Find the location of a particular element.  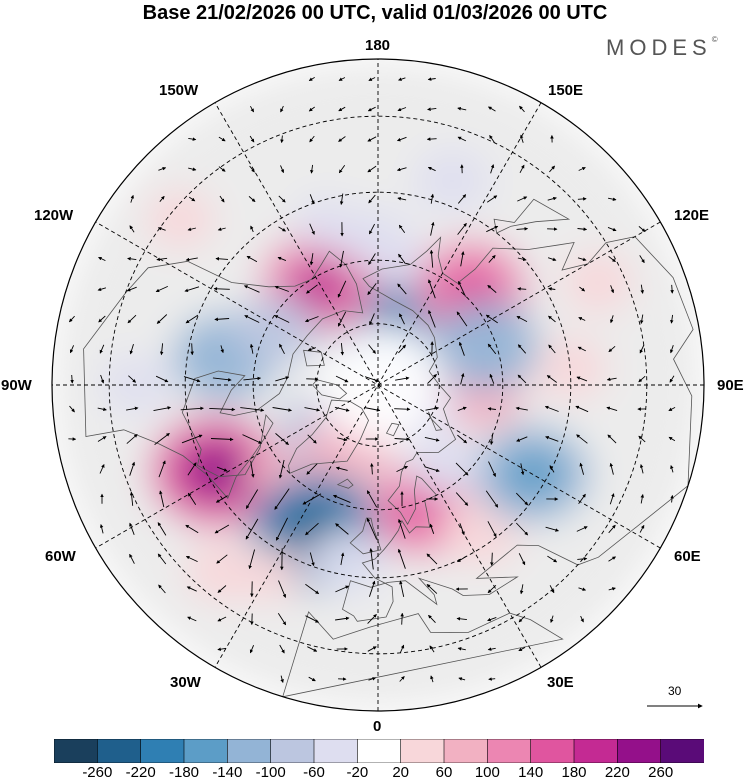

lon-label-120e: 120E is located at coordinates (692, 215).